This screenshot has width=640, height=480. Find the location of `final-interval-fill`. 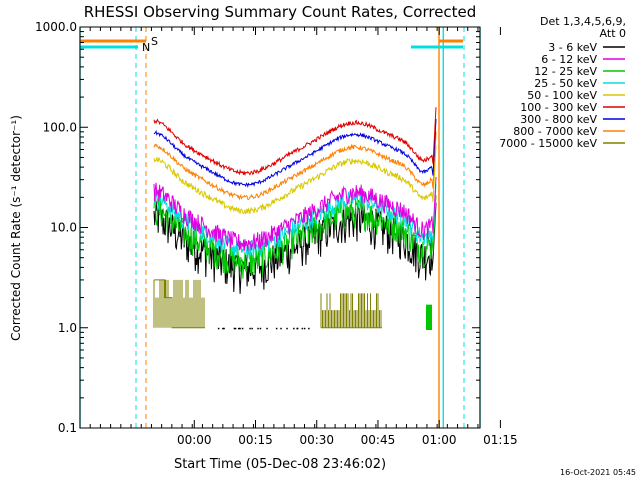

final-interval-fill is located at coordinates (429, 317).